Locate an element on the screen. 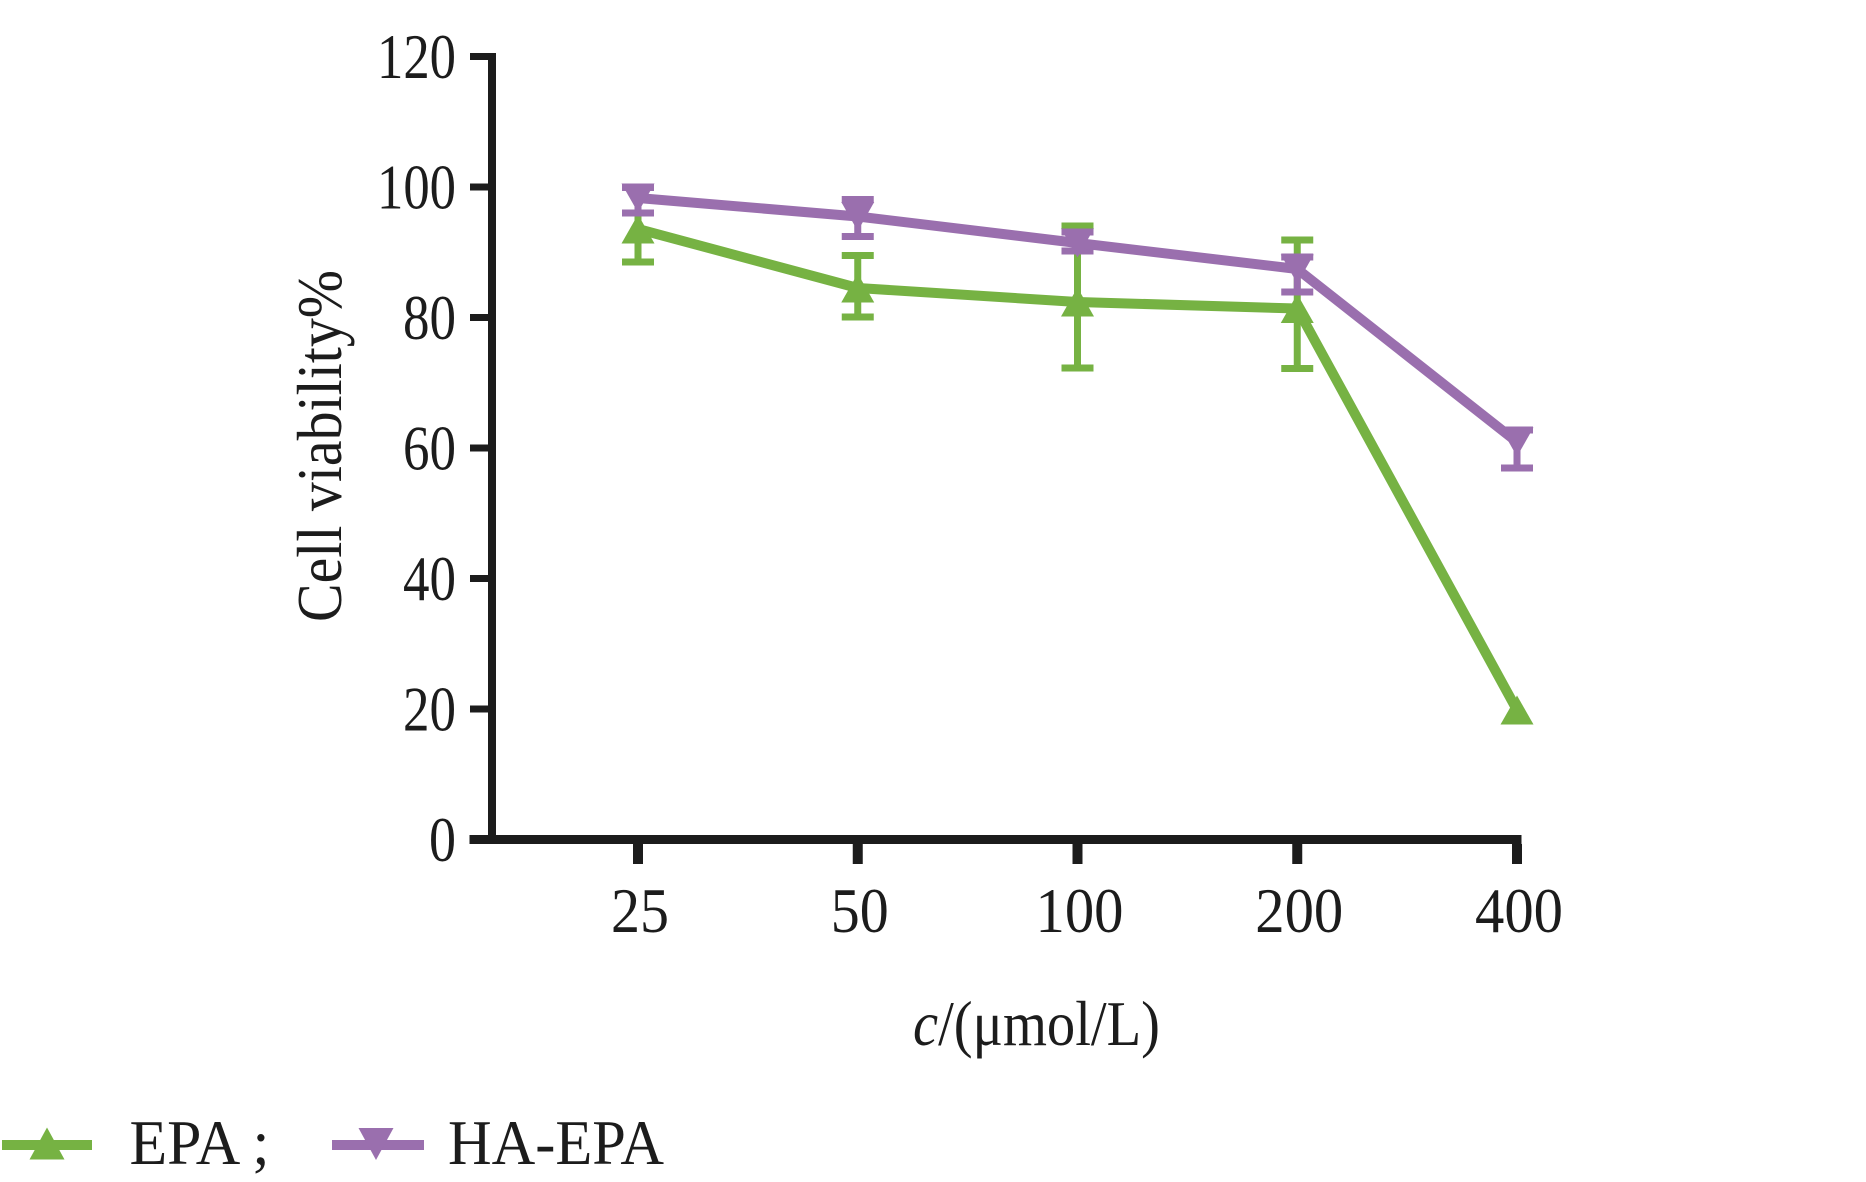 The image size is (1866, 1182). svg-text: 80 is located at coordinates (429, 318).